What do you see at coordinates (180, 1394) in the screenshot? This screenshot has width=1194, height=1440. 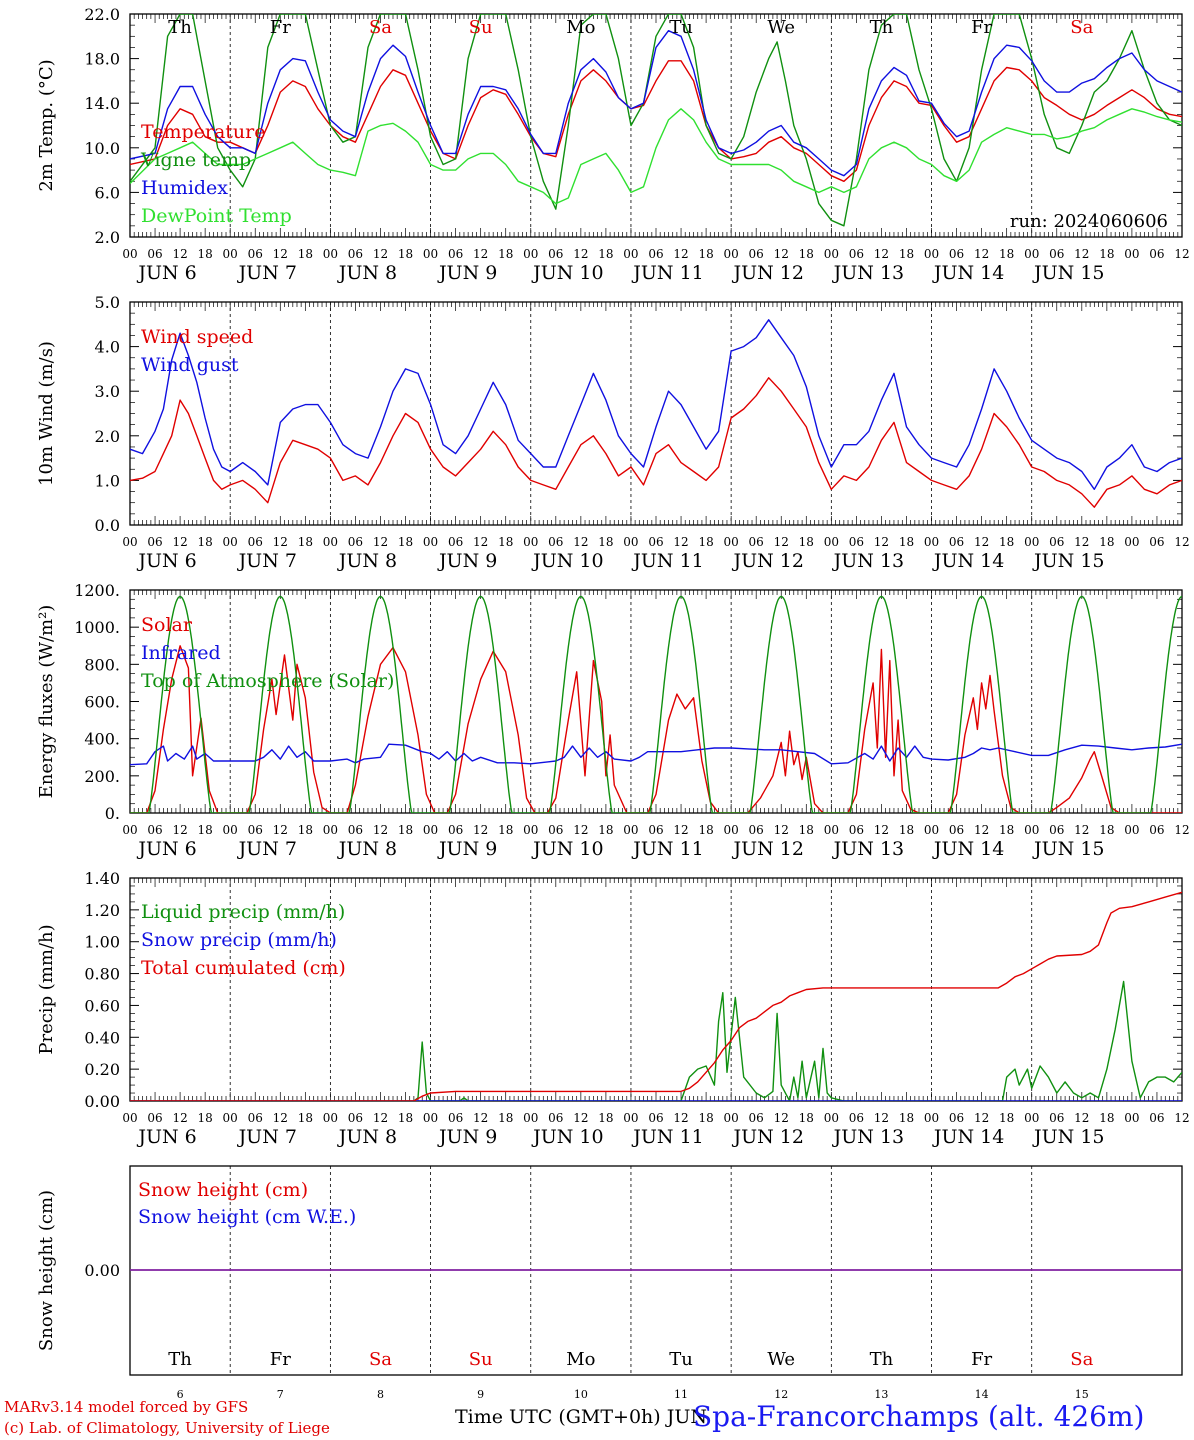 I see `day-number-label: 6` at bounding box center [180, 1394].